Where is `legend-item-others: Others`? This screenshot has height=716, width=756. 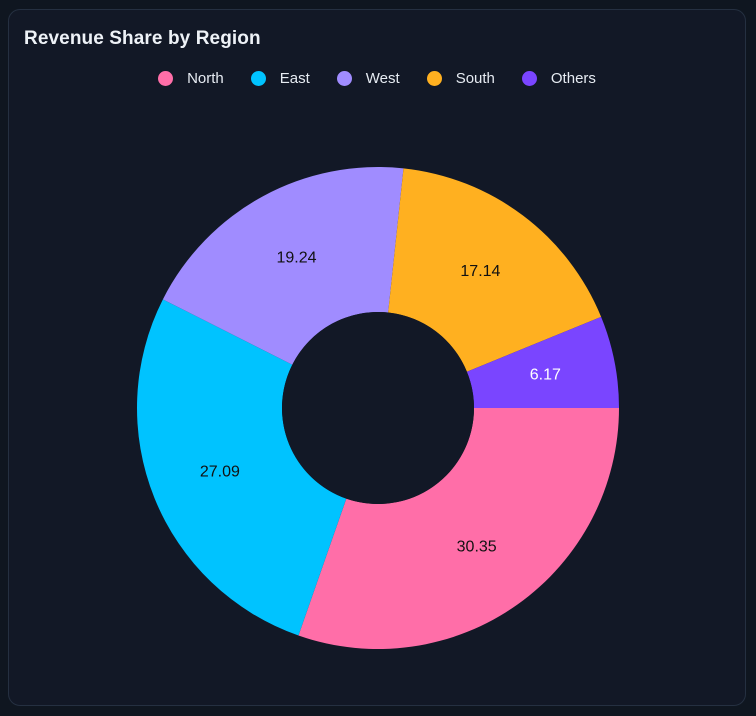 legend-item-others: Others is located at coordinates (558, 78).